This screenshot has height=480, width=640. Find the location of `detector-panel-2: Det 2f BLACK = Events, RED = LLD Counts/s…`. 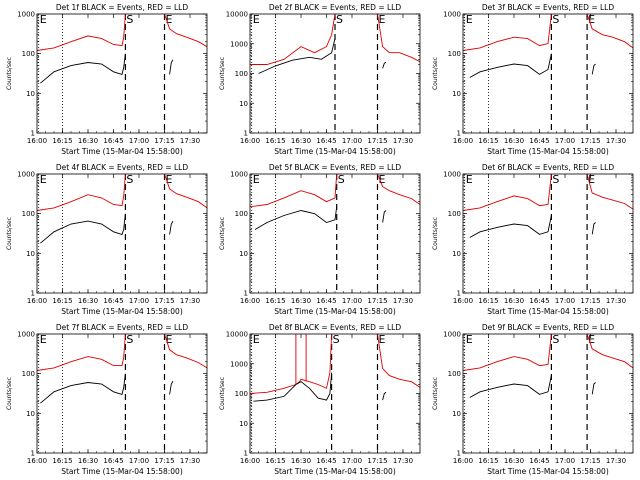

detector-panel-2: Det 2f BLACK = Events, RED = LLD Counts/s… is located at coordinates (320, 79).